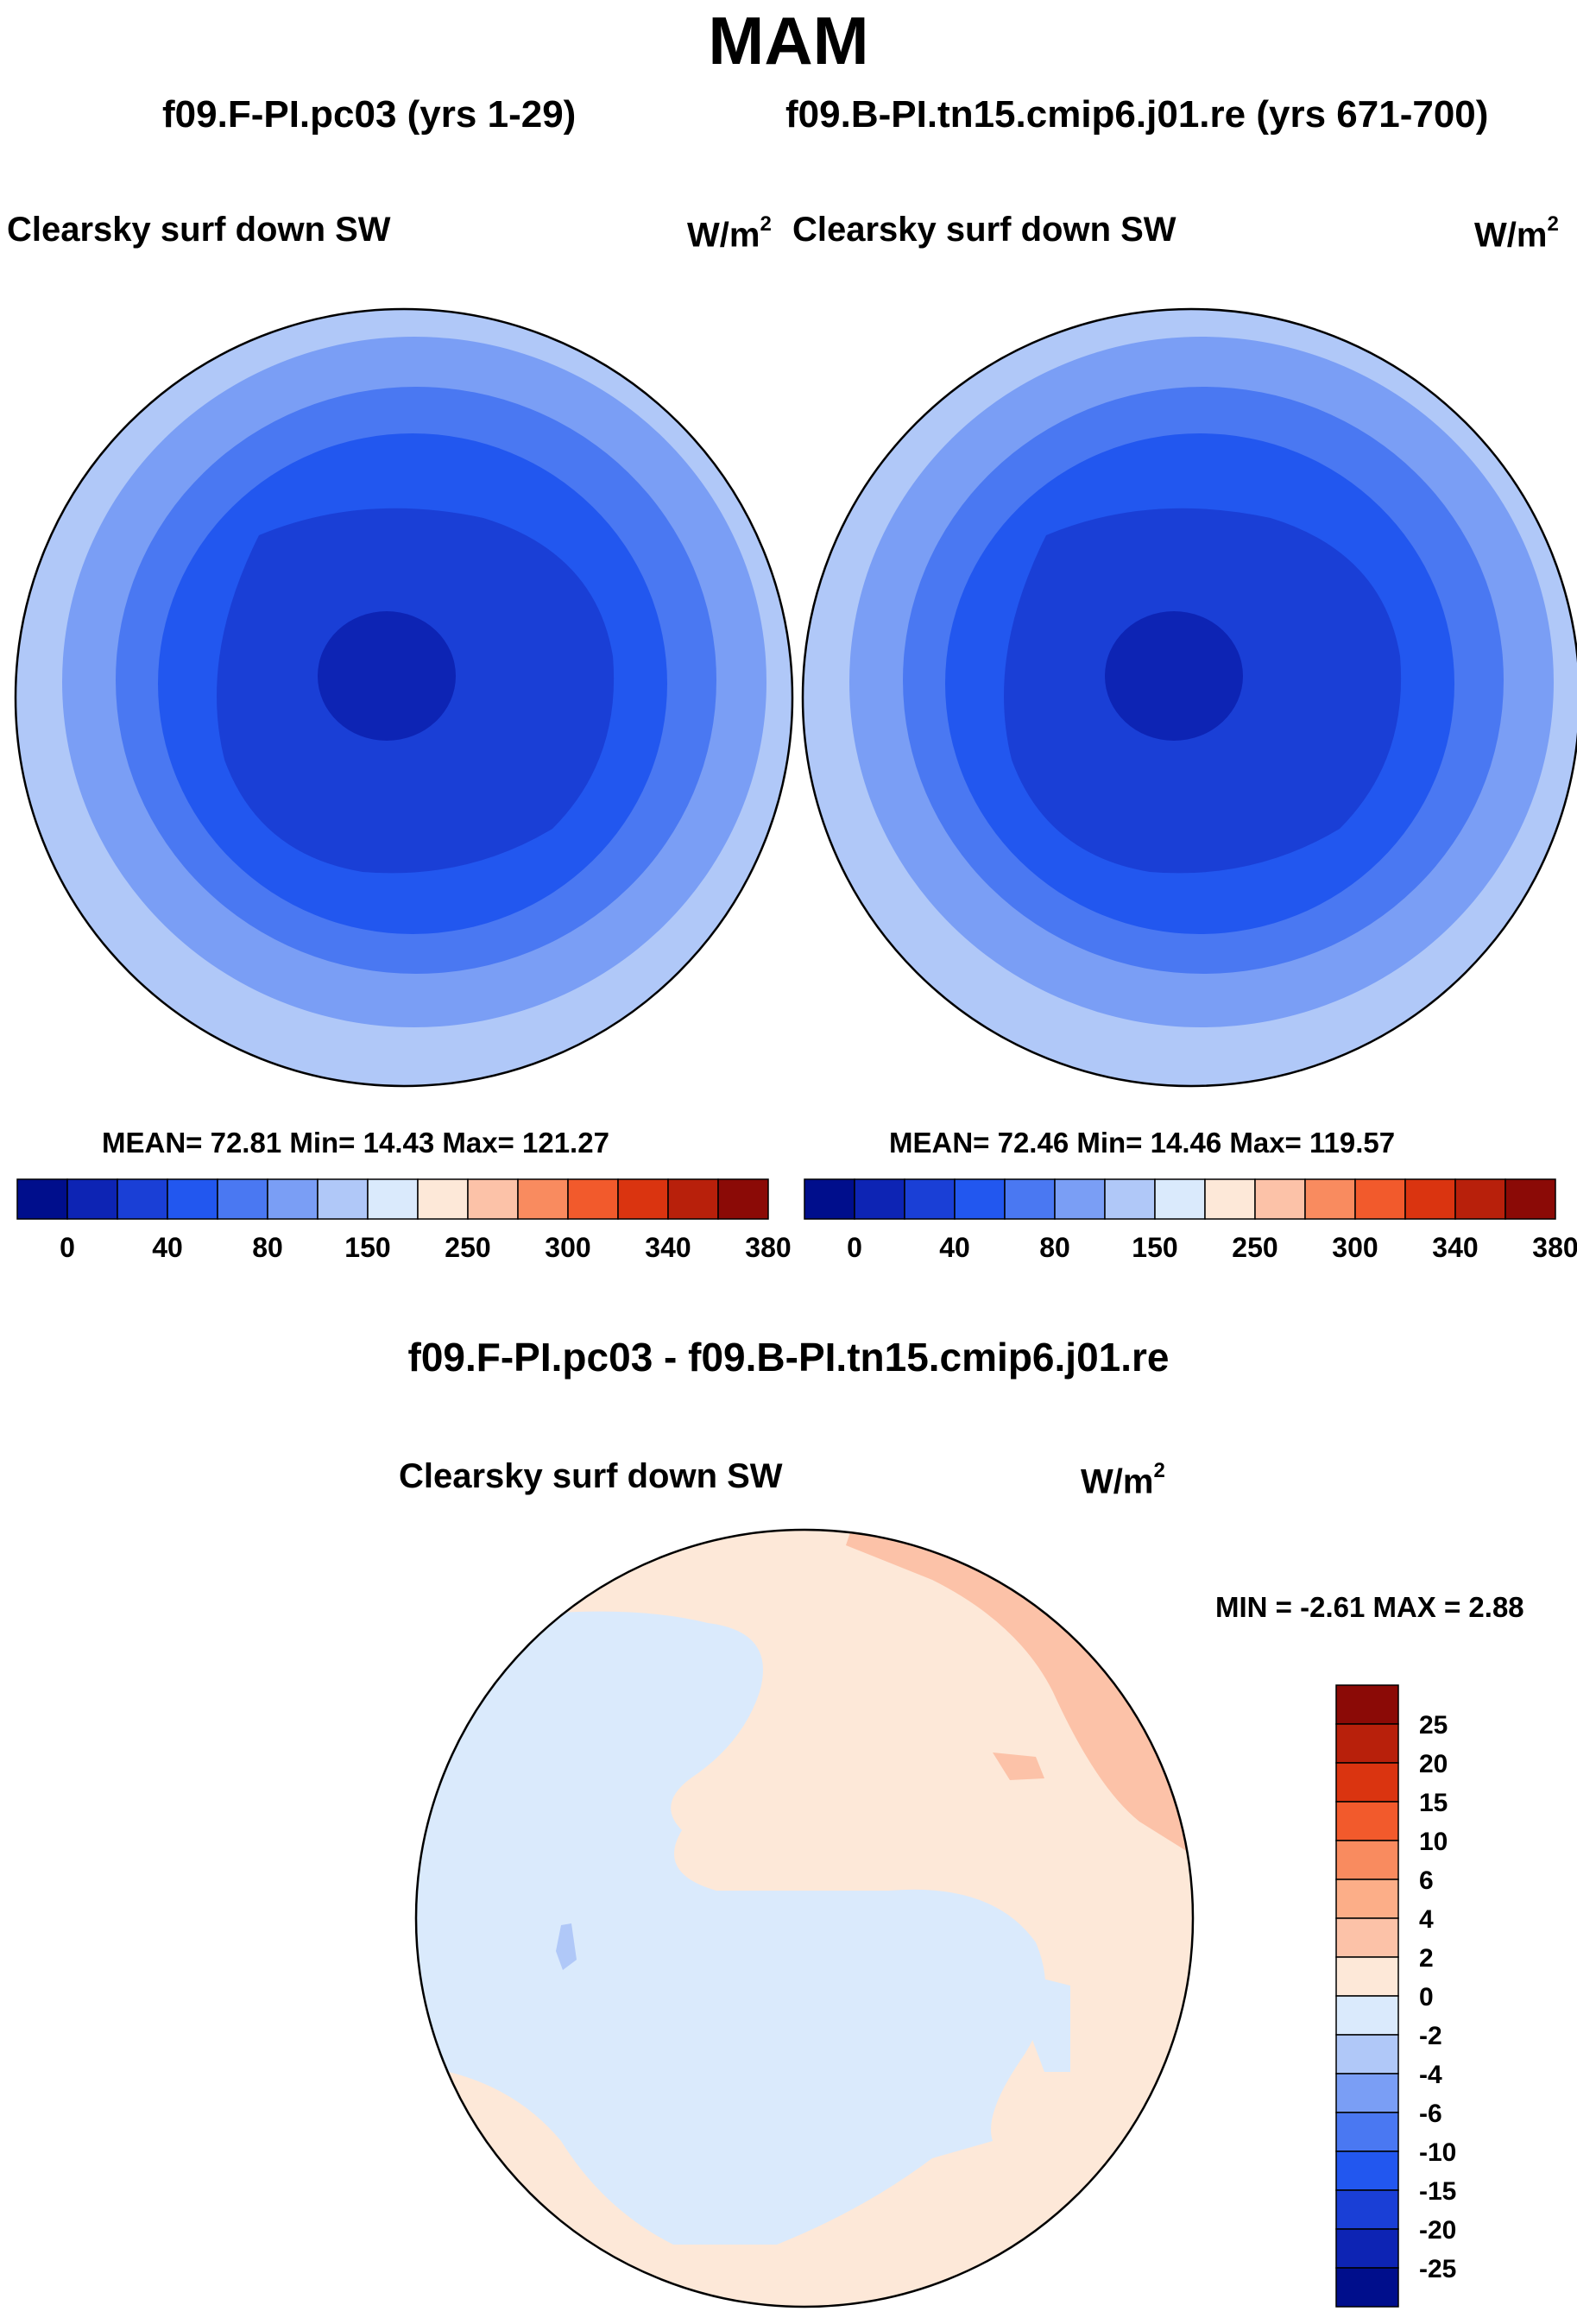  Describe the element at coordinates (1142, 1143) in the screenshot. I see `panel2-stats: MEAN= 72.46 Min= 14.46 Max= 119.57` at that location.